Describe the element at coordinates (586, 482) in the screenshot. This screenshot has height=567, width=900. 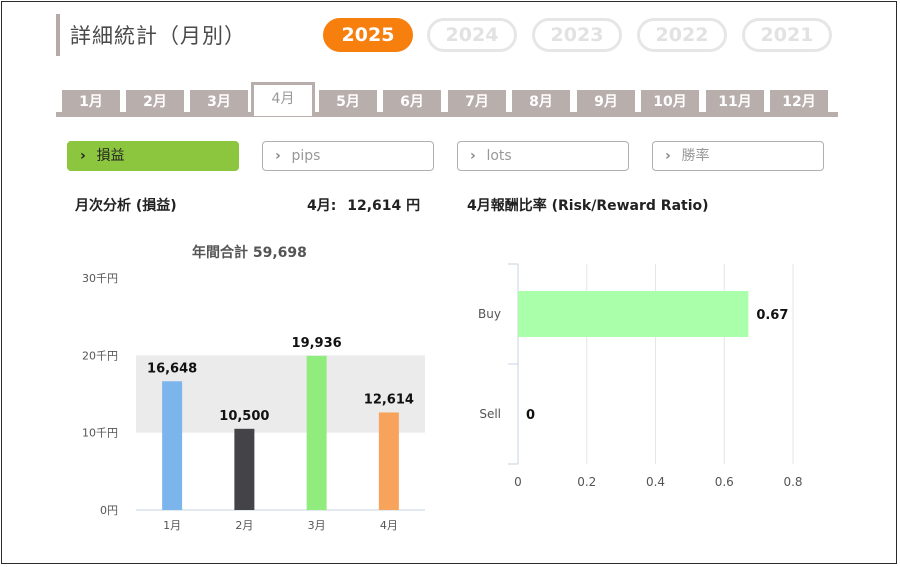
I see `x-tick-label: 0.2` at that location.